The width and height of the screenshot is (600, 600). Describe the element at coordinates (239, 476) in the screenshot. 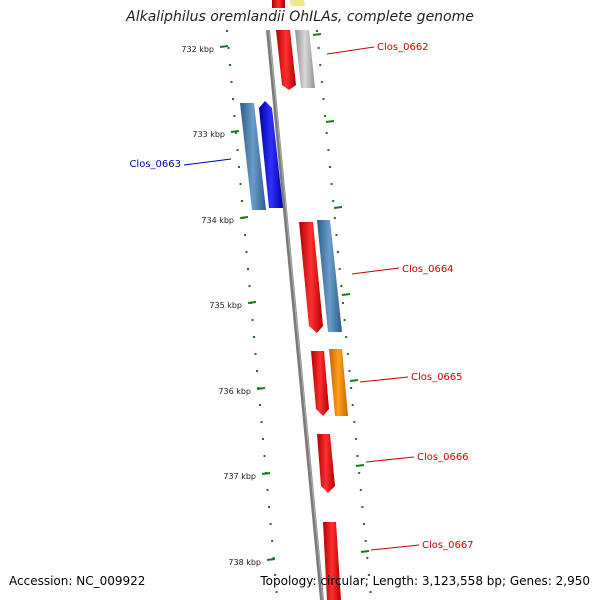

I see `tick-label: 737 kbp` at that location.